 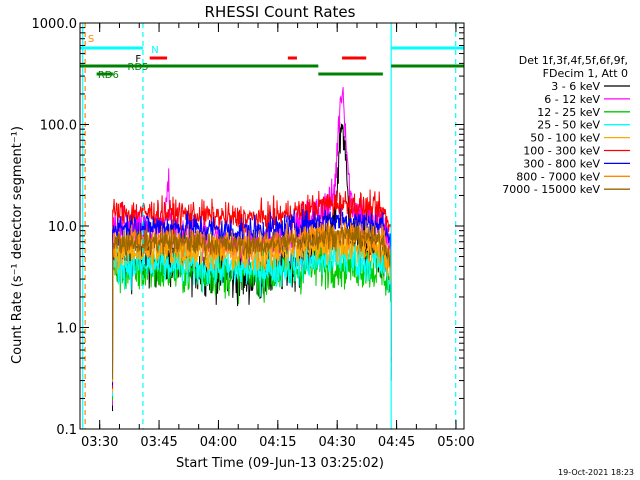 What do you see at coordinates (218, 442) in the screenshot?
I see `x-tick-label: 04:00` at bounding box center [218, 442].